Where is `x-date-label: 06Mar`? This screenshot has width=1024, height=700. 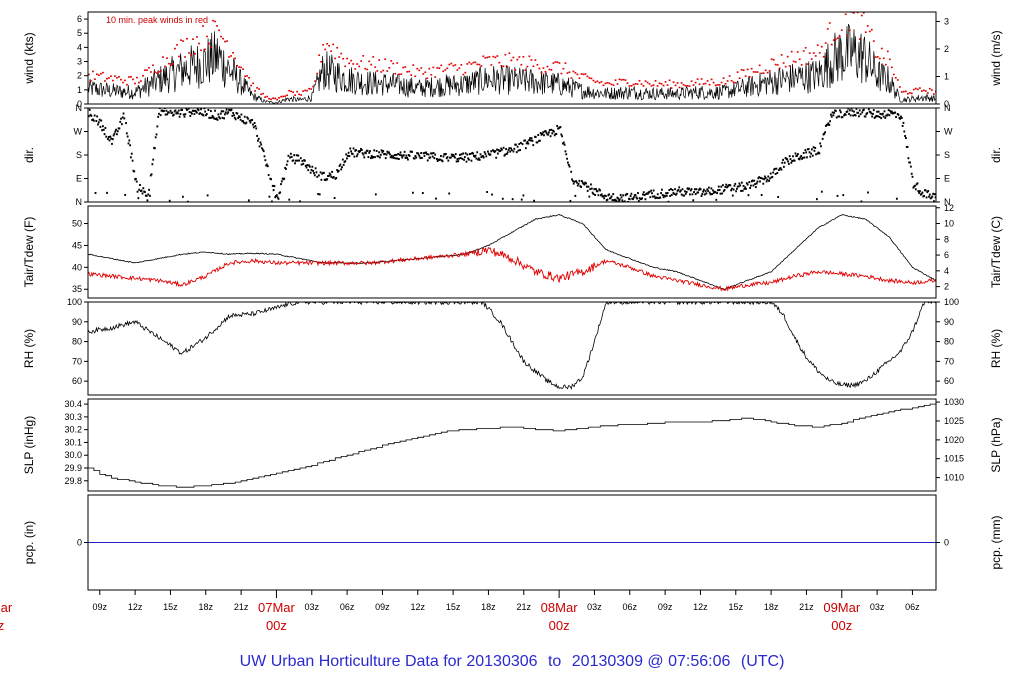 x-date-label: 06Mar is located at coordinates (6, 607).